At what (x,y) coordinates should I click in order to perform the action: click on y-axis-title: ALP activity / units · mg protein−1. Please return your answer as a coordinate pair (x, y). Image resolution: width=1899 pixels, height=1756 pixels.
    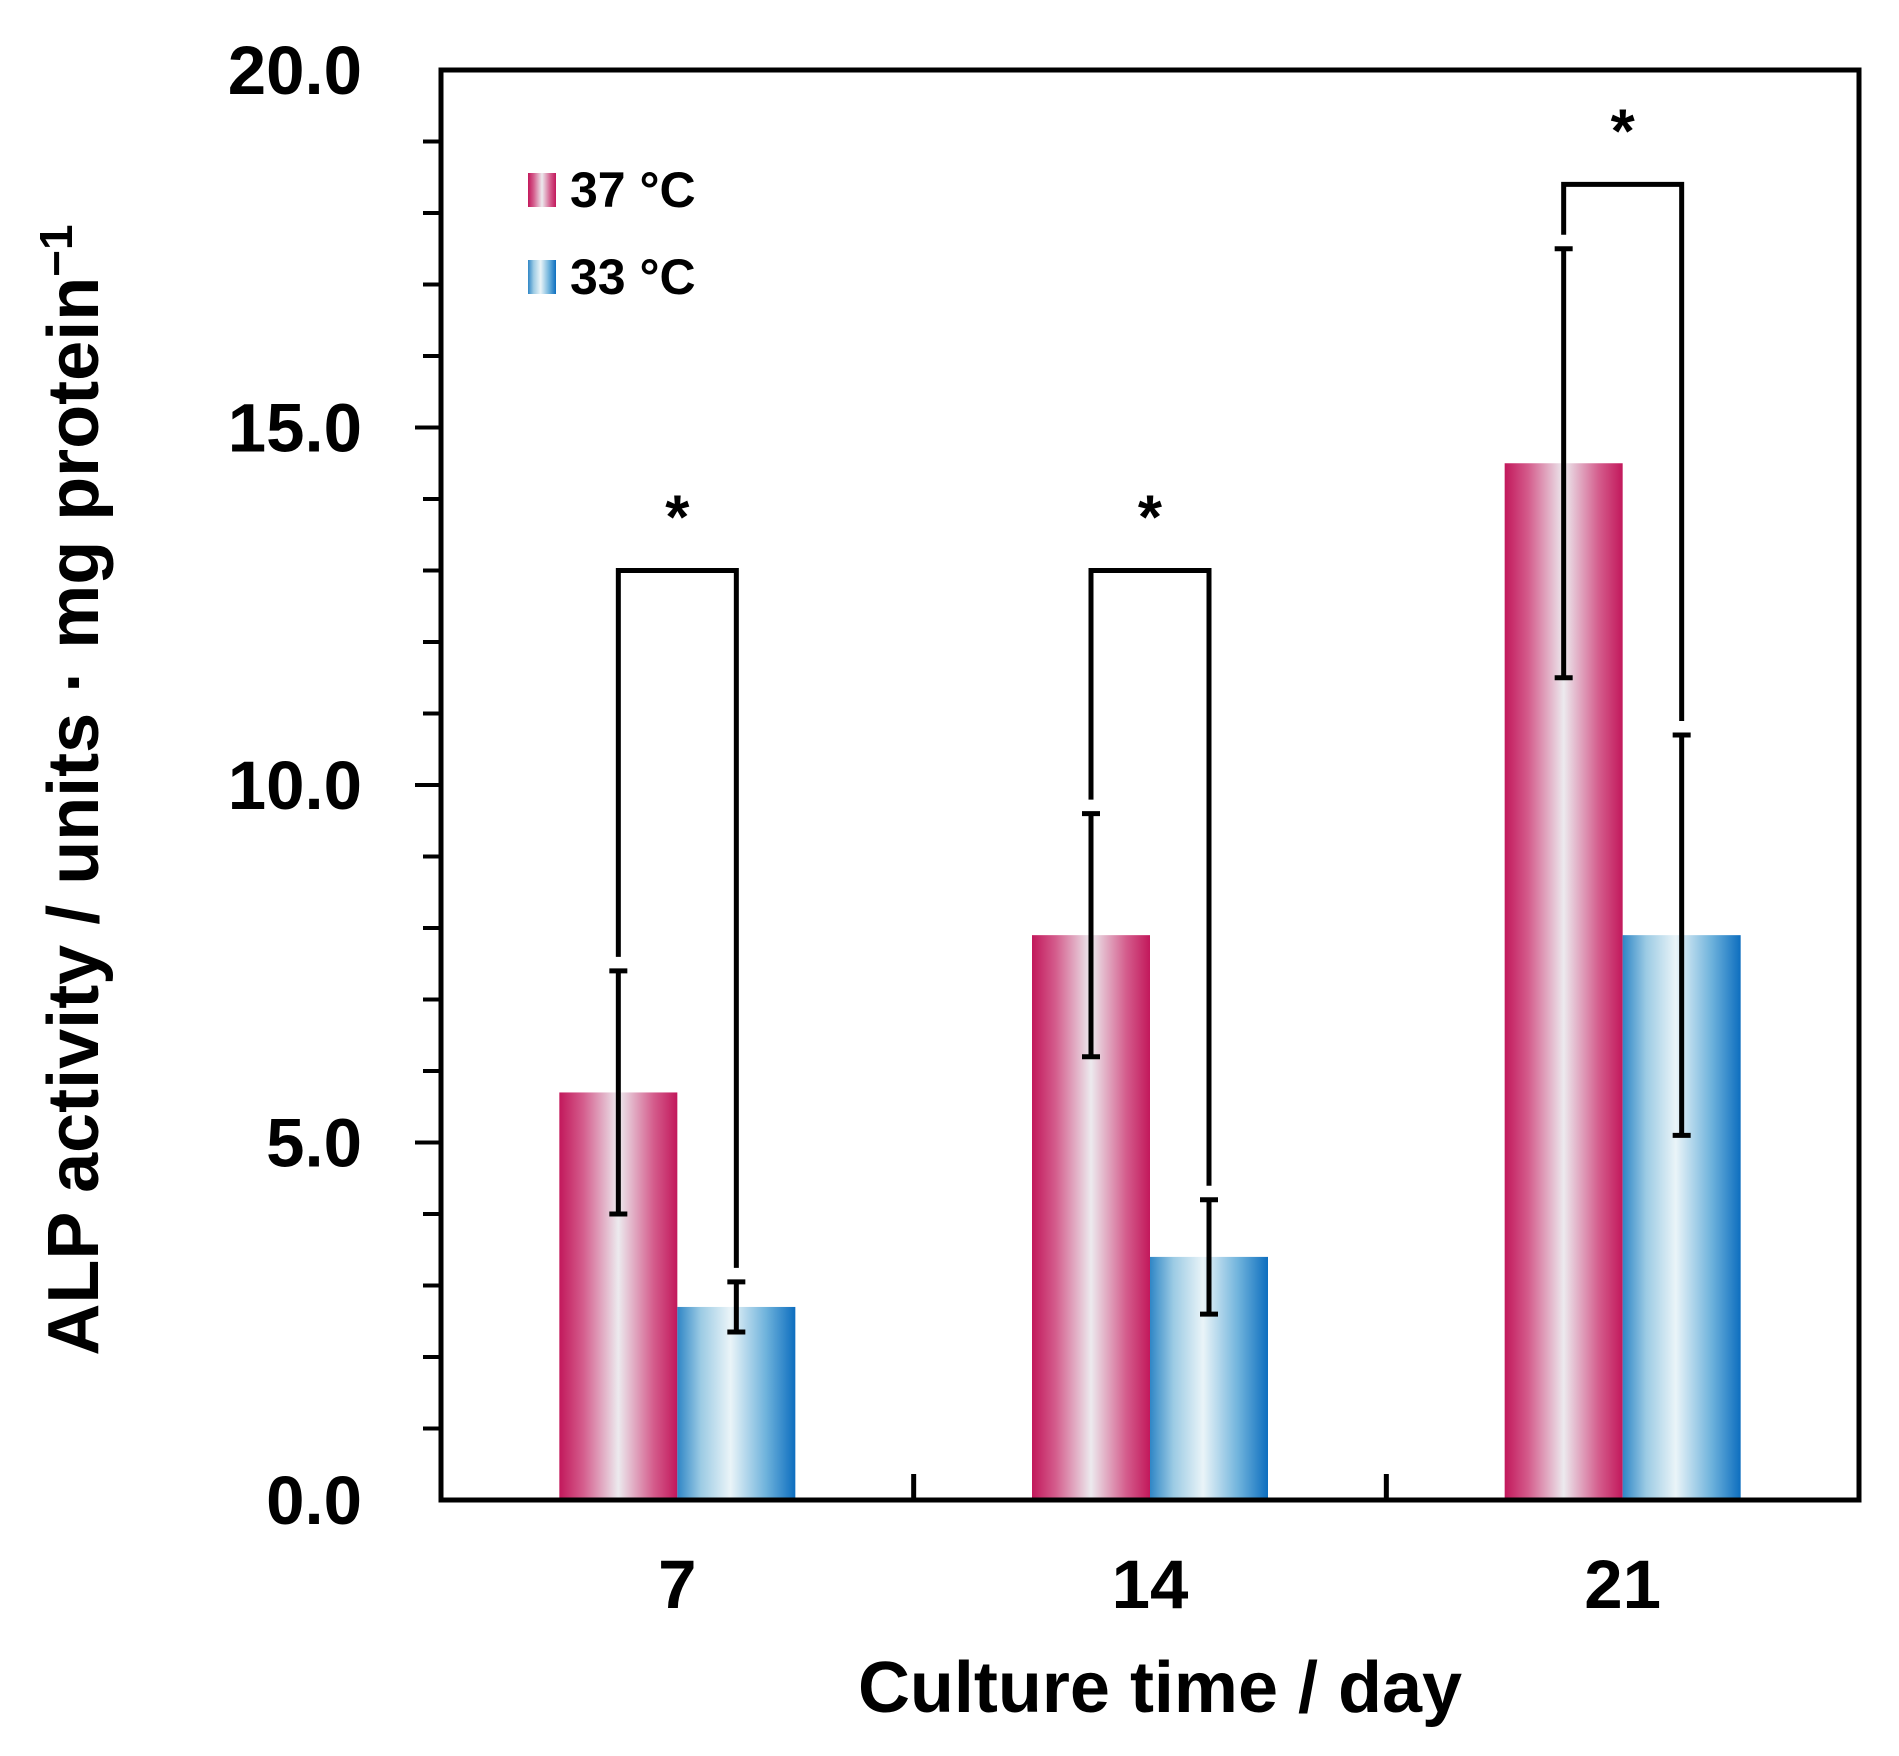
    Looking at the image, I should click on (72, 789).